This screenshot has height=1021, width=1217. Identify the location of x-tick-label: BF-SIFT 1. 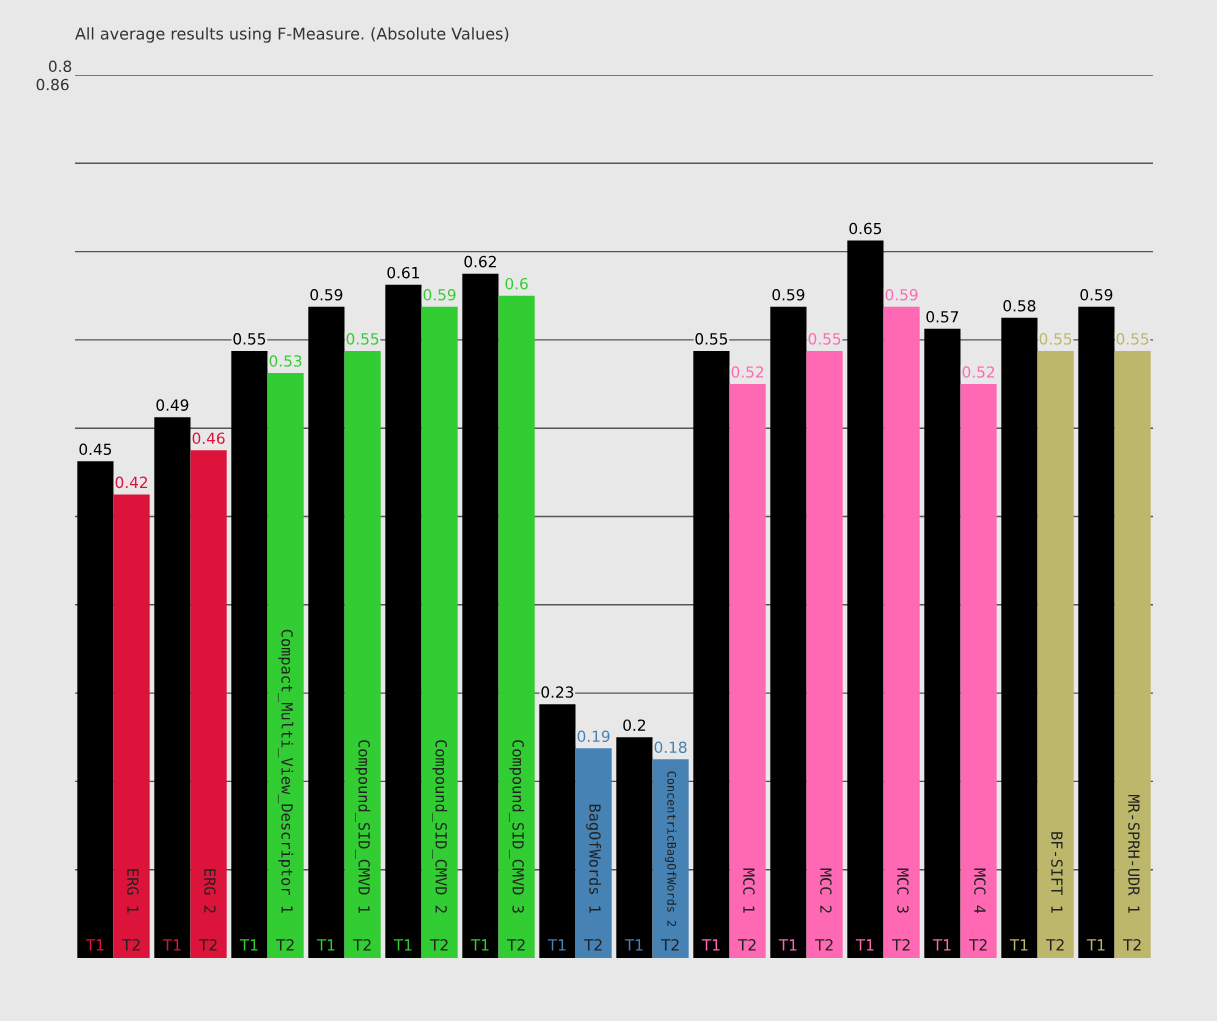
(1057, 872).